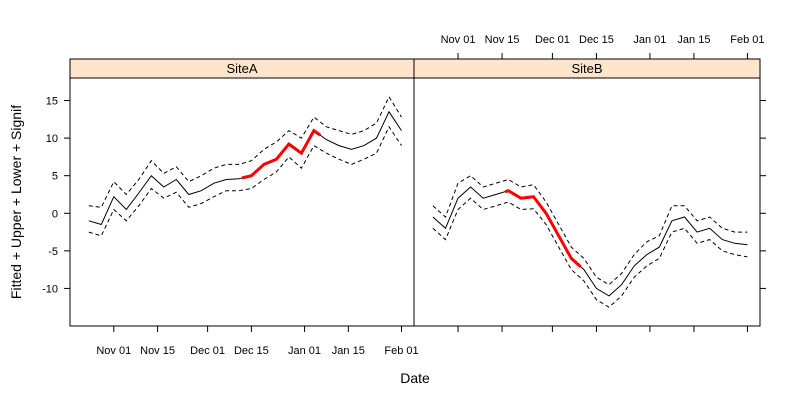  What do you see at coordinates (502, 40) in the screenshot?
I see `x-tick-label-top: Nov 15` at bounding box center [502, 40].